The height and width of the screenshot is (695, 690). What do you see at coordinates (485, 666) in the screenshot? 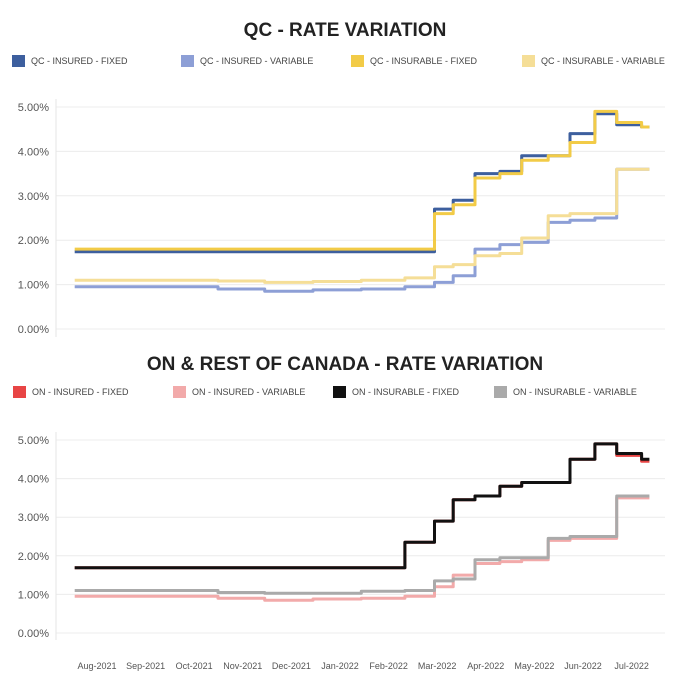
I see `x-tick-label: Apr-2022` at bounding box center [485, 666].